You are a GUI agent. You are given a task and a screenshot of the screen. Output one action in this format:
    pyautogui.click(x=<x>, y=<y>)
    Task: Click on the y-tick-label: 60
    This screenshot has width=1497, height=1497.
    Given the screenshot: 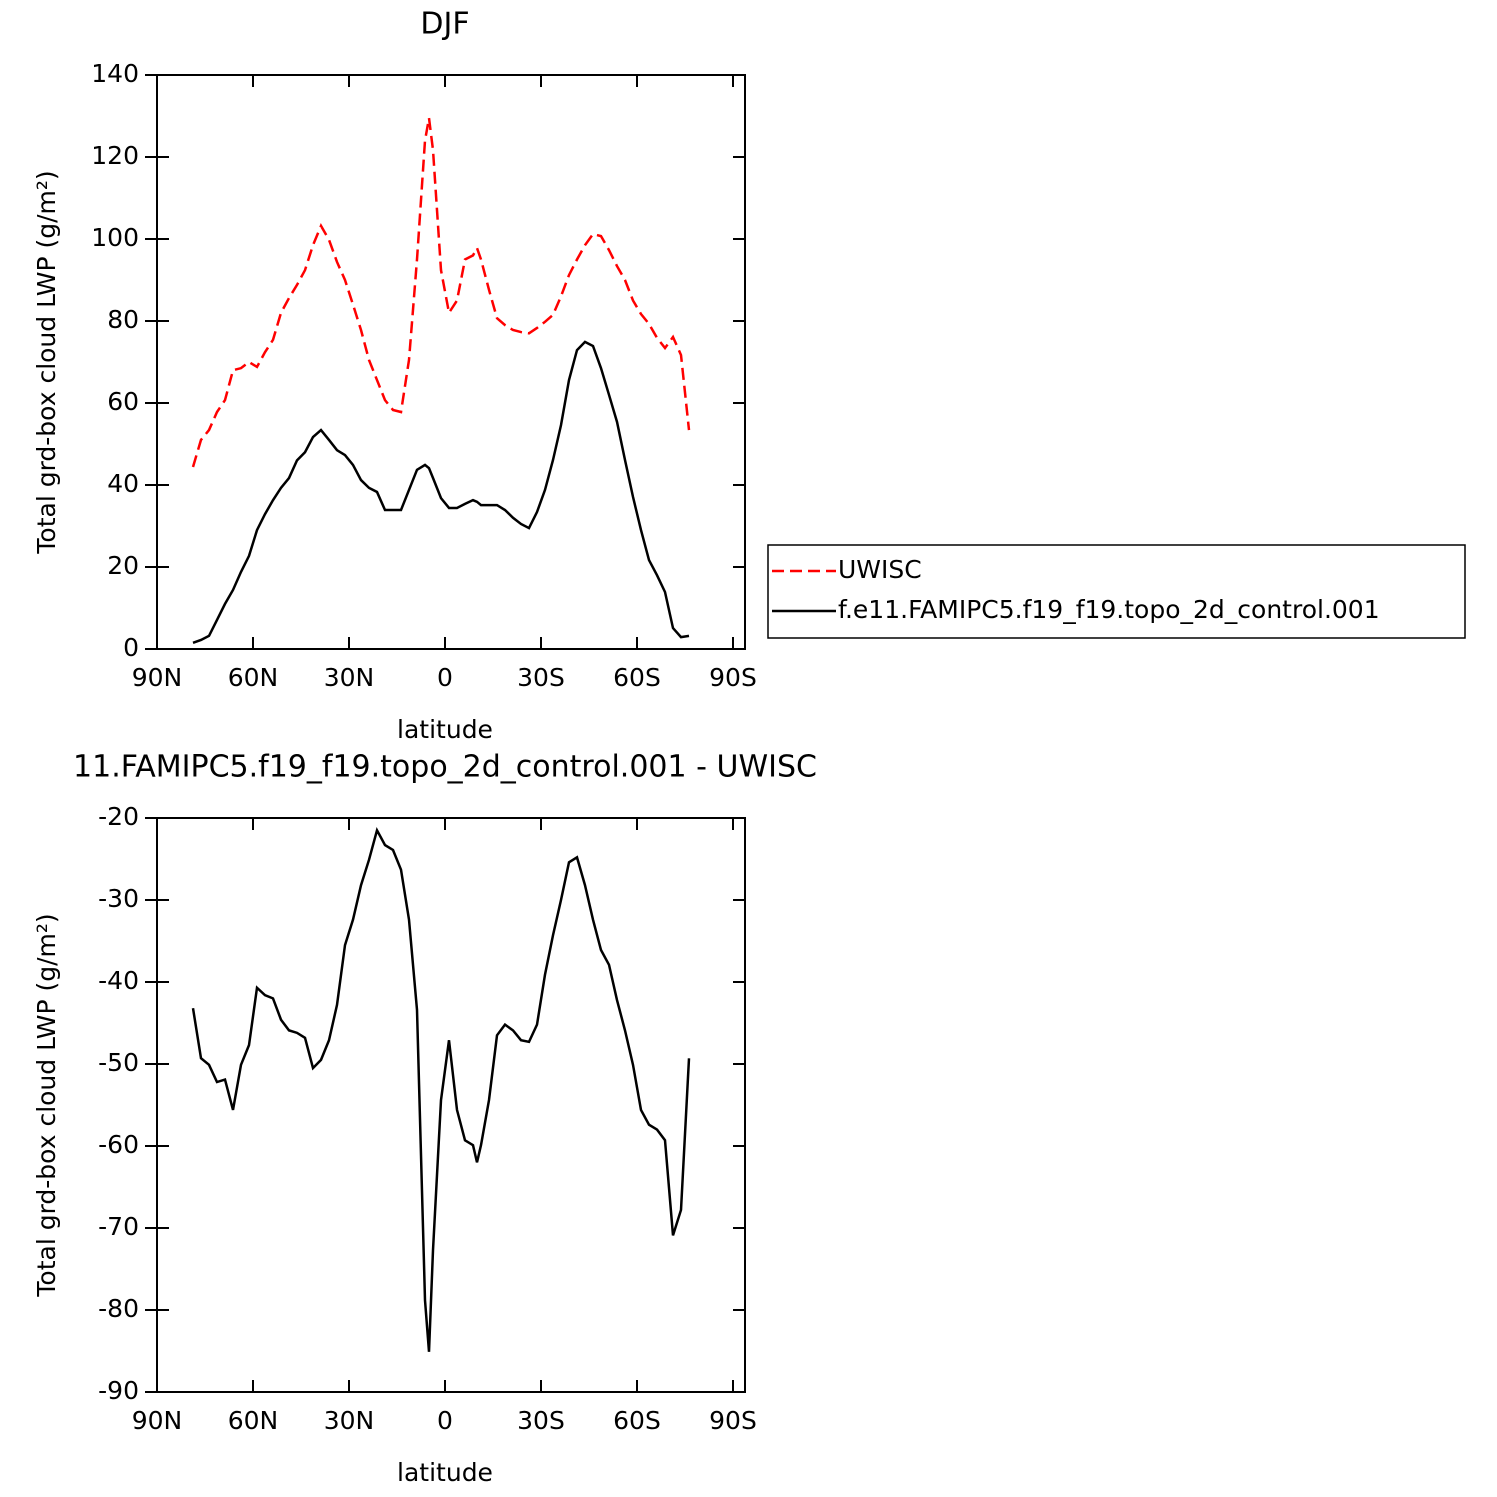 What is the action you would take?
    pyautogui.click(x=123, y=401)
    